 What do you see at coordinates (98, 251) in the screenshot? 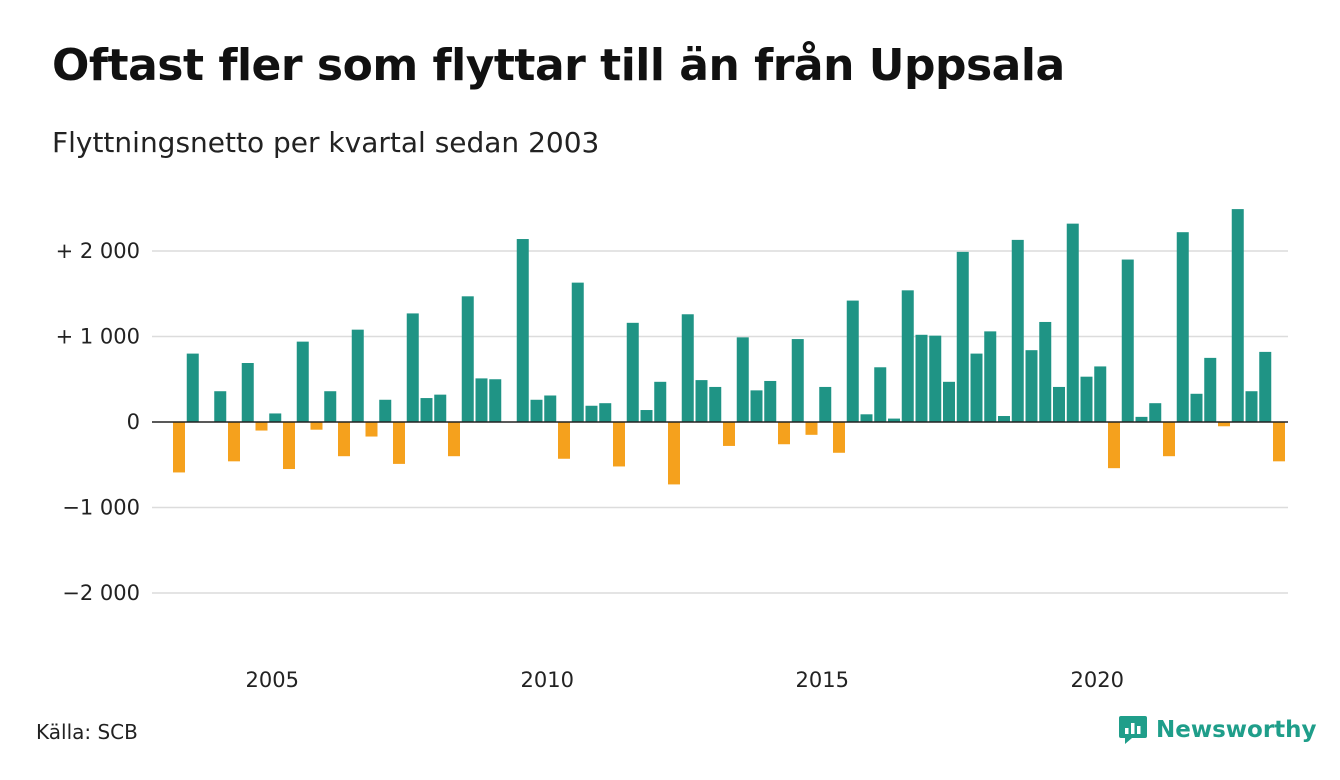
I see `y-tick-label: + 2 000` at bounding box center [98, 251].